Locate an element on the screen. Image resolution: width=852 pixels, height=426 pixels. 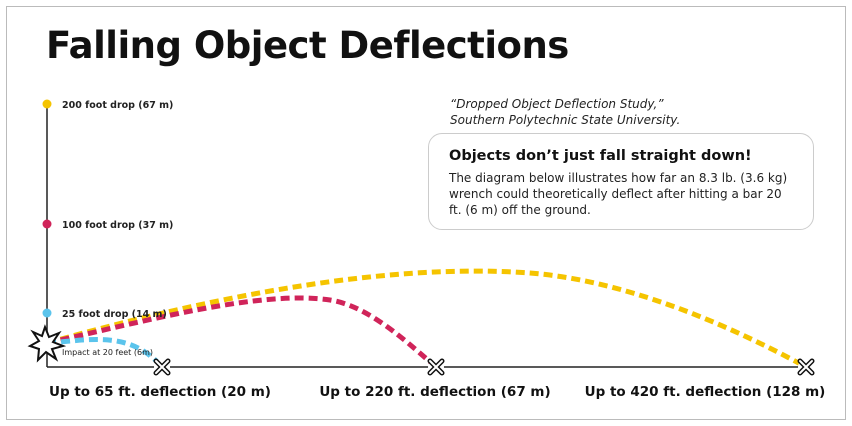
drop-label: 200 foot drop (67 m) is located at coordinates (117, 105).